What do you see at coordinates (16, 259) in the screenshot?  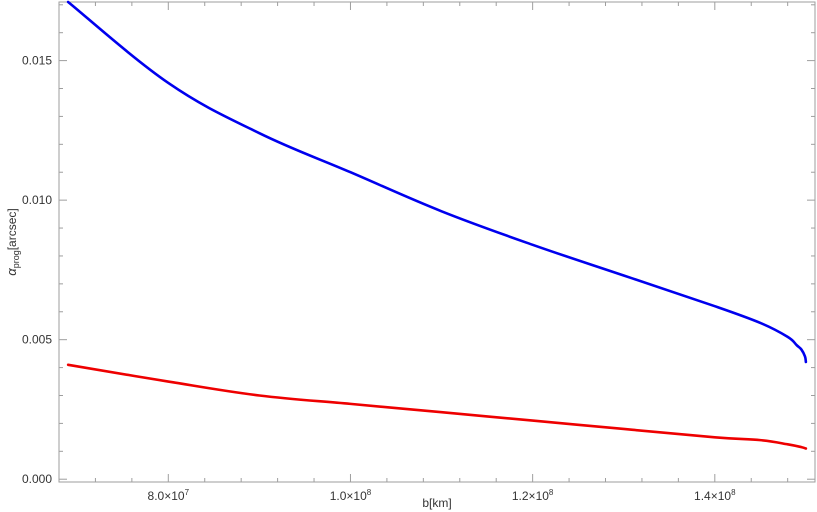 I see `y-axis-label-subscript: prog` at bounding box center [16, 259].